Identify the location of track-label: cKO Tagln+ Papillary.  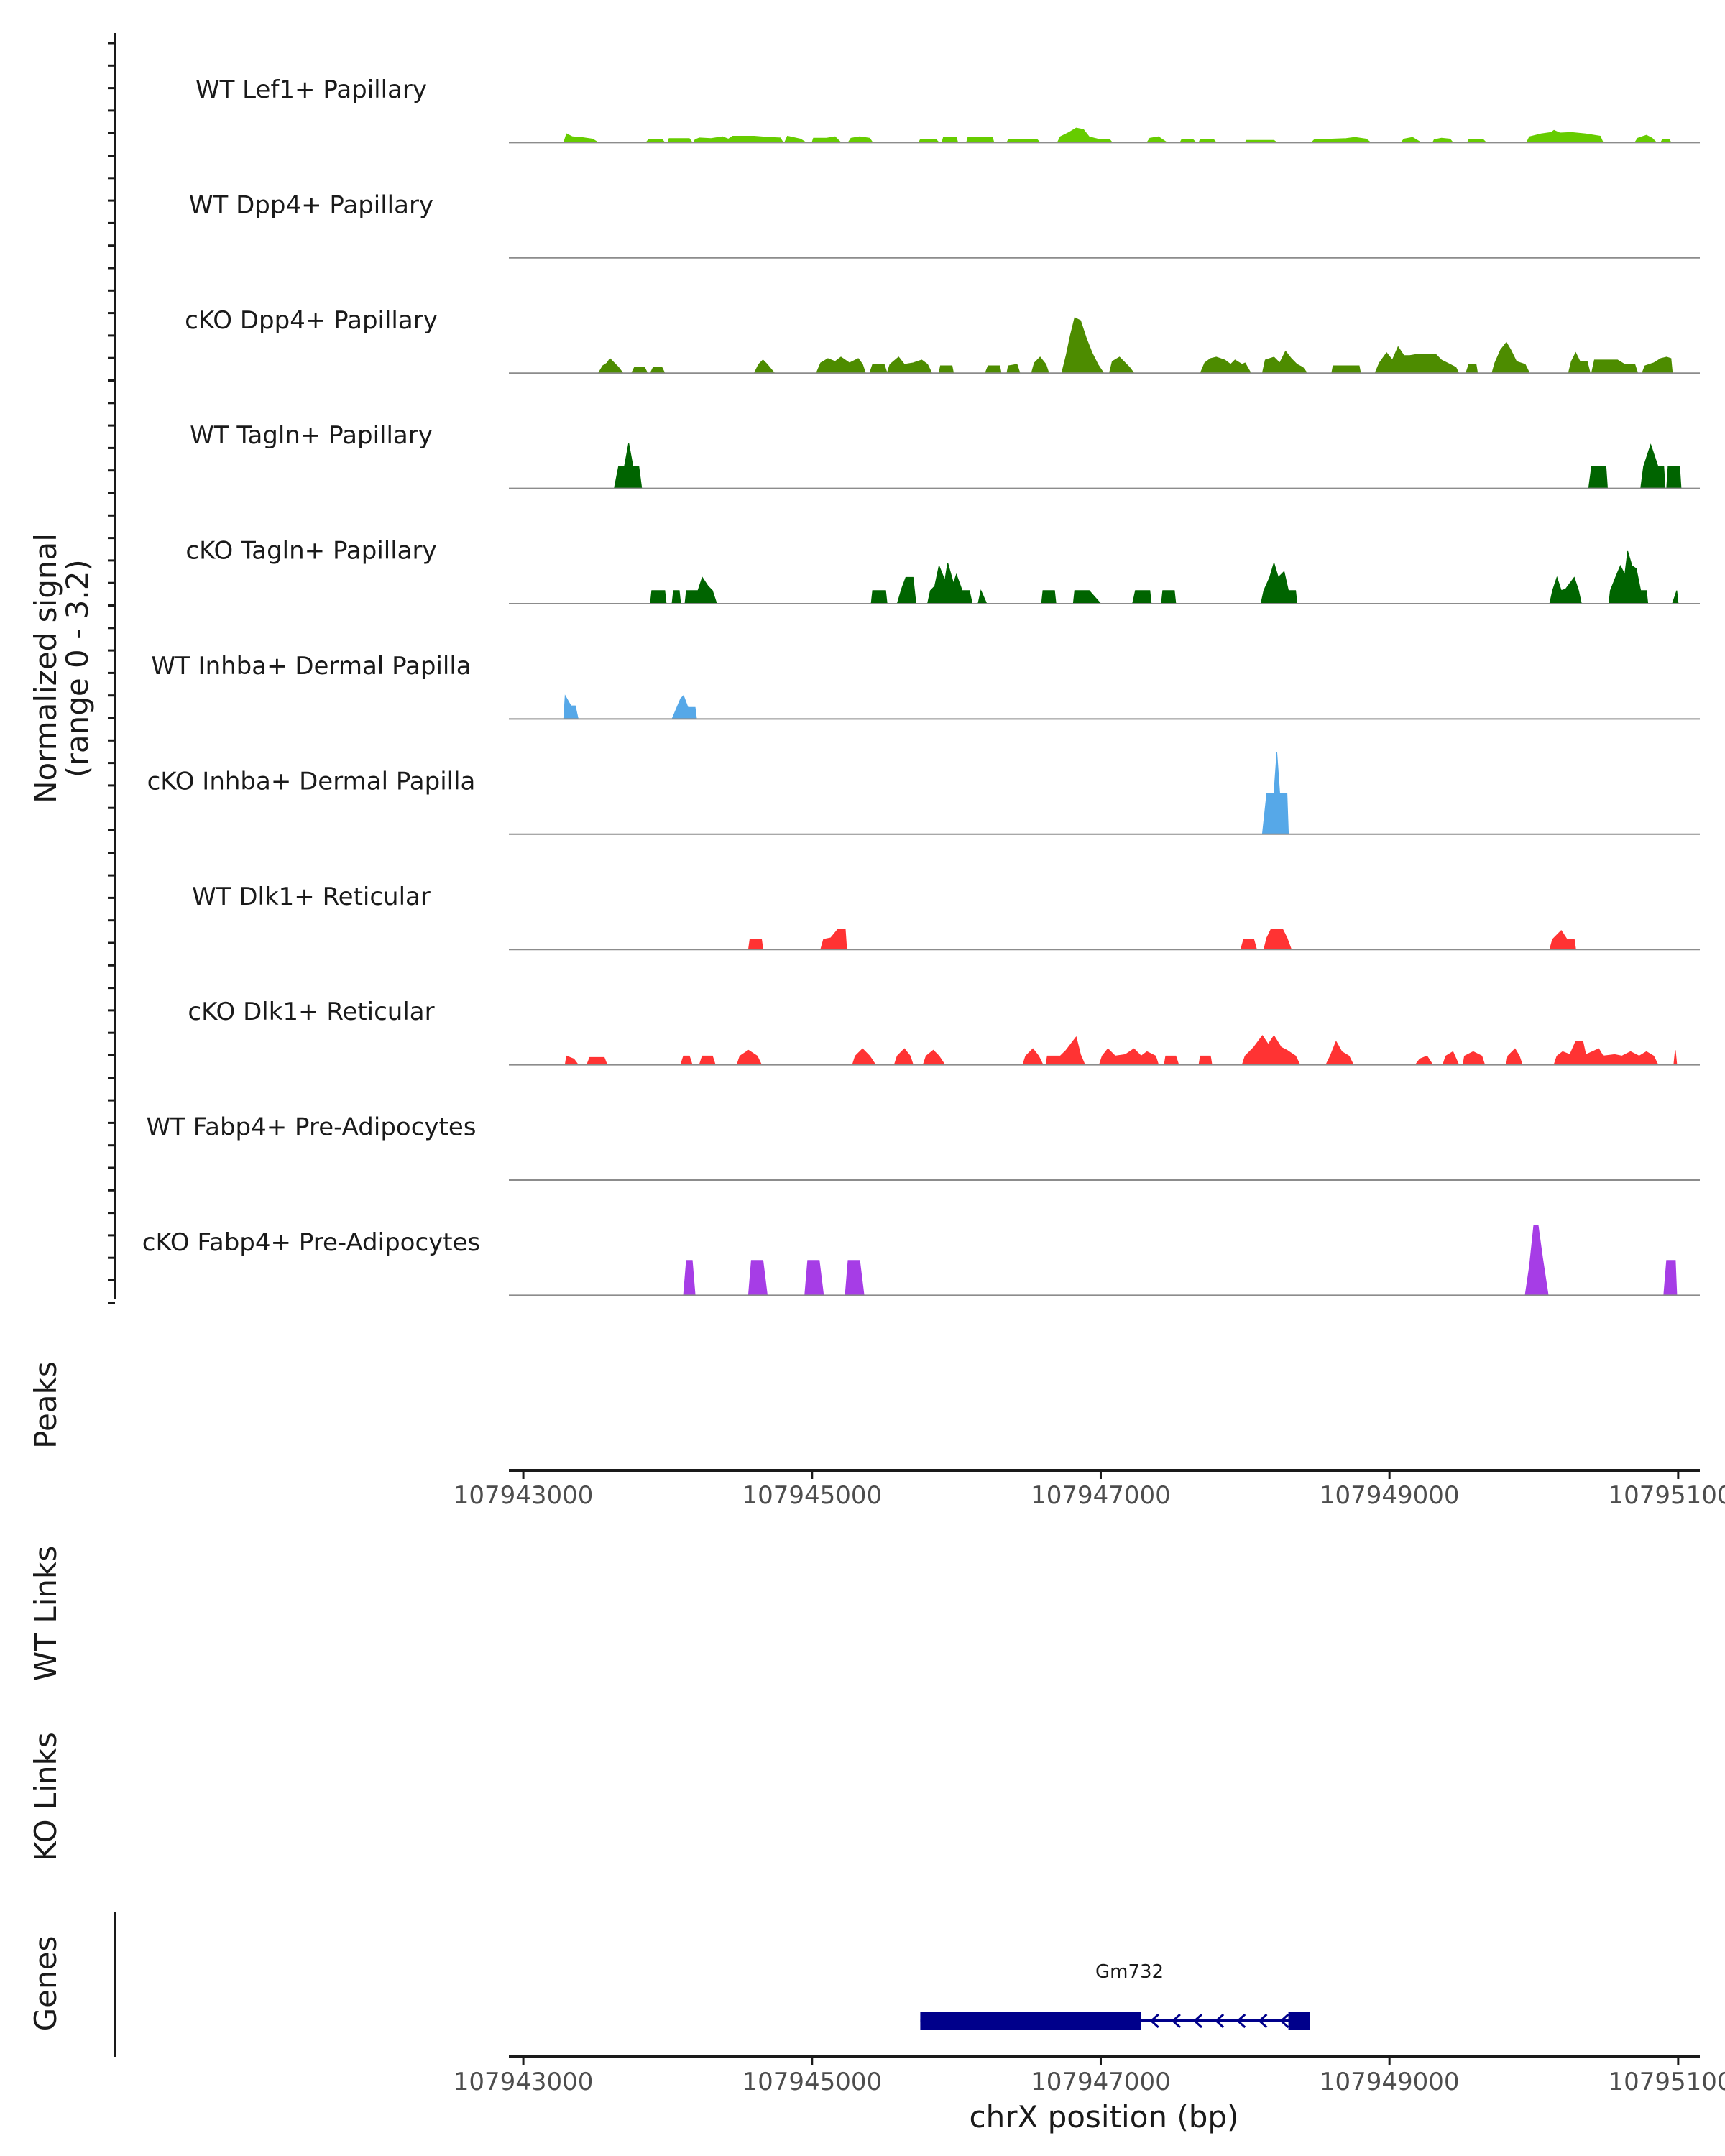
(310, 551).